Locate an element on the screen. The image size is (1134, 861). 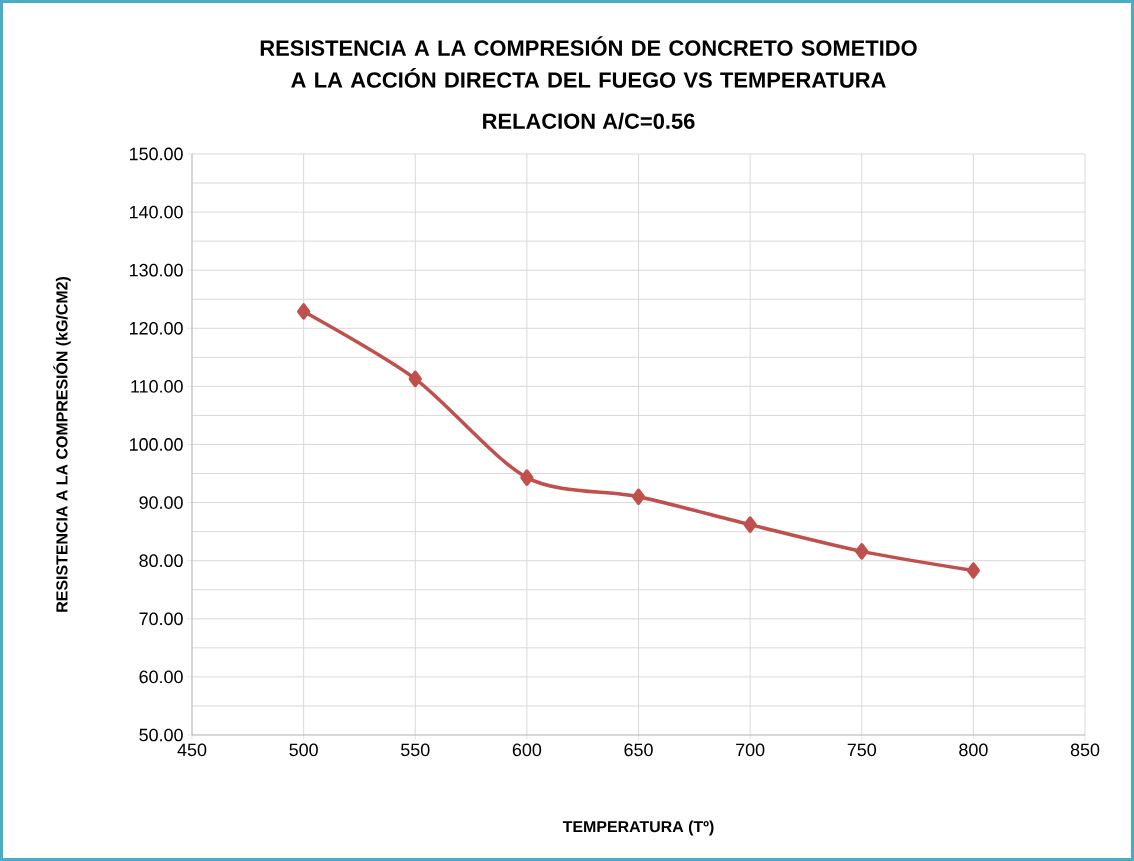
x-tick-label: 800 is located at coordinates (973, 750).